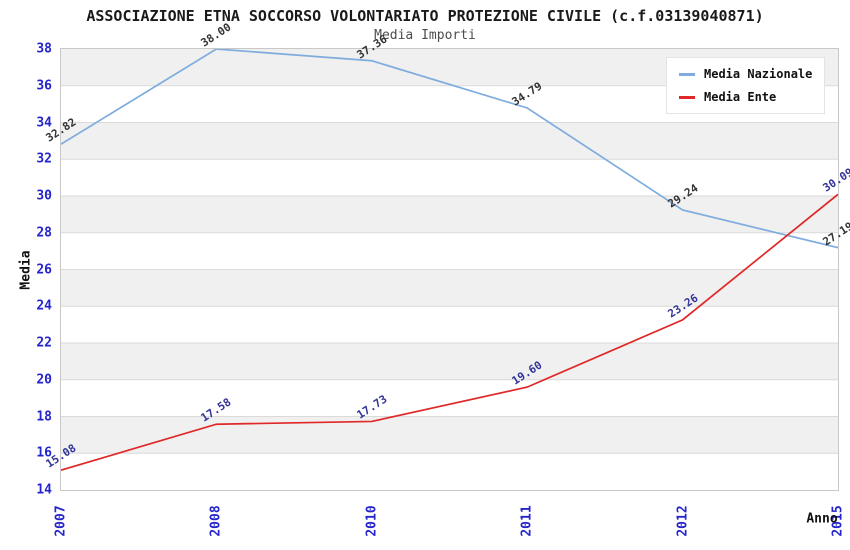 This screenshot has width=850, height=550. I want to click on x-axis-title: Anno, so click(822, 519).